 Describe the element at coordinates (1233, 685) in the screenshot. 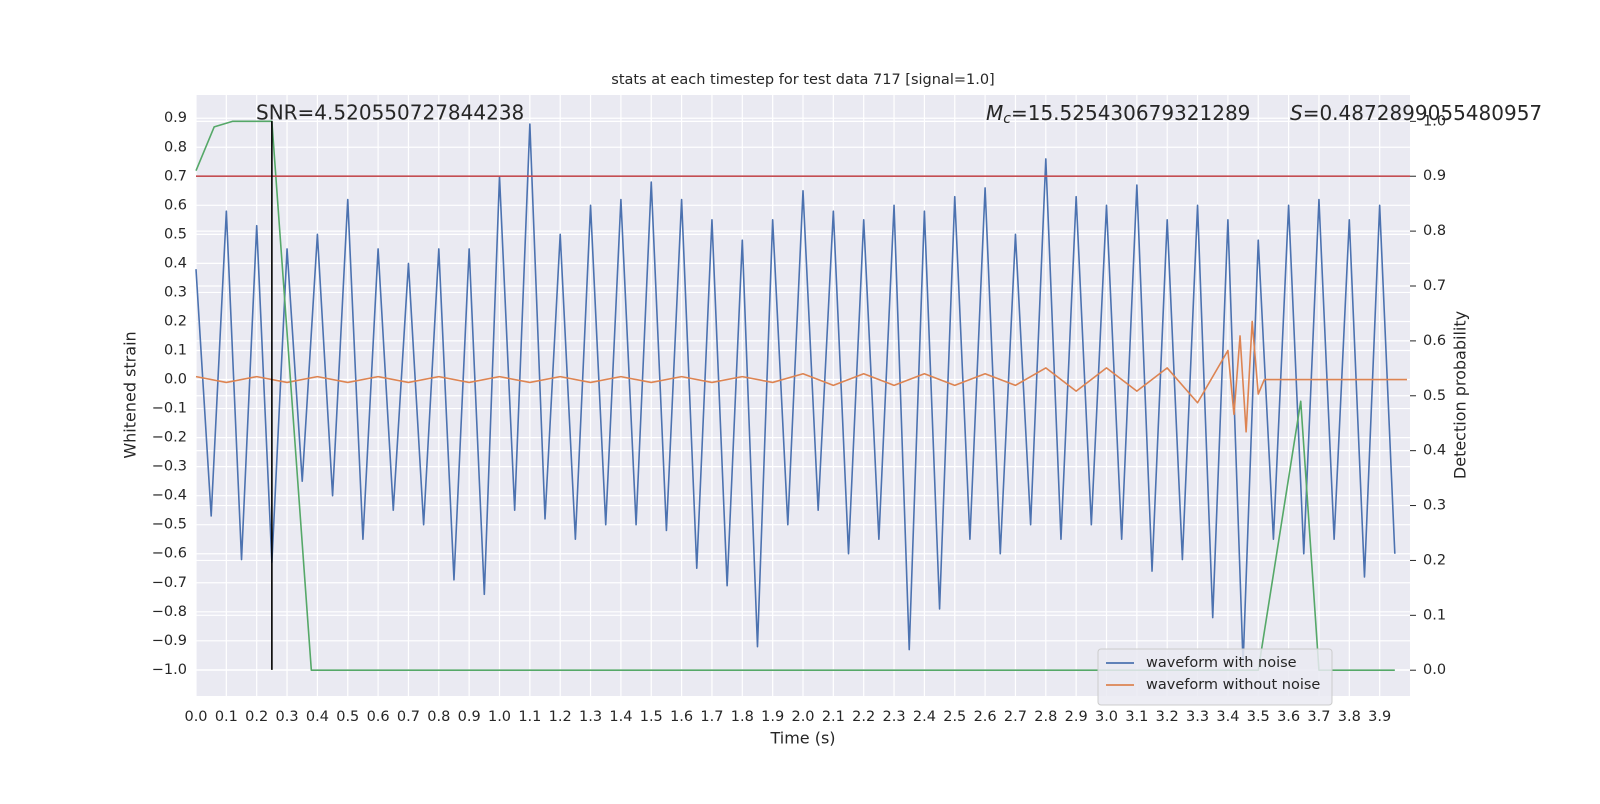

I see `legend-label: waveform without noise` at that location.